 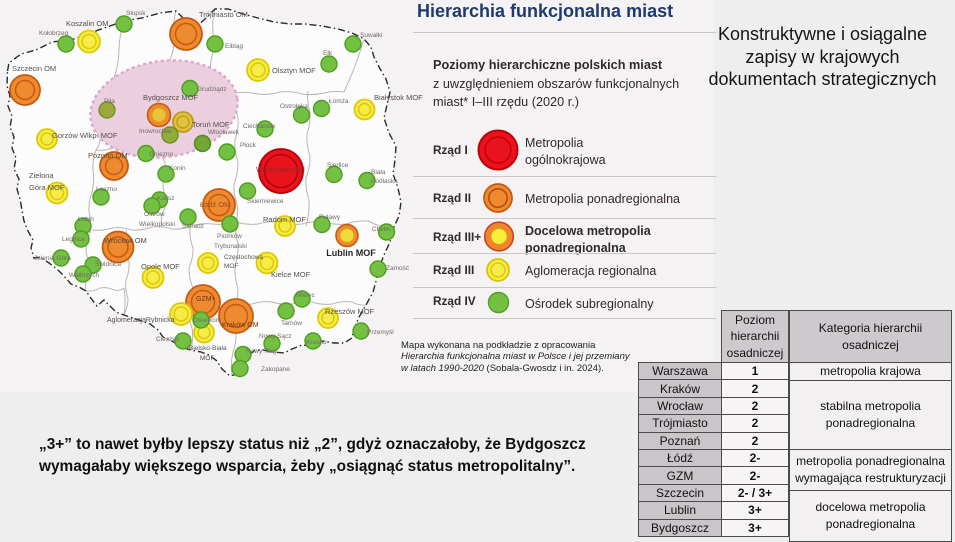 What do you see at coordinates (168, 339) in the screenshot?
I see `svg-text: Cieszyn` at bounding box center [168, 339].